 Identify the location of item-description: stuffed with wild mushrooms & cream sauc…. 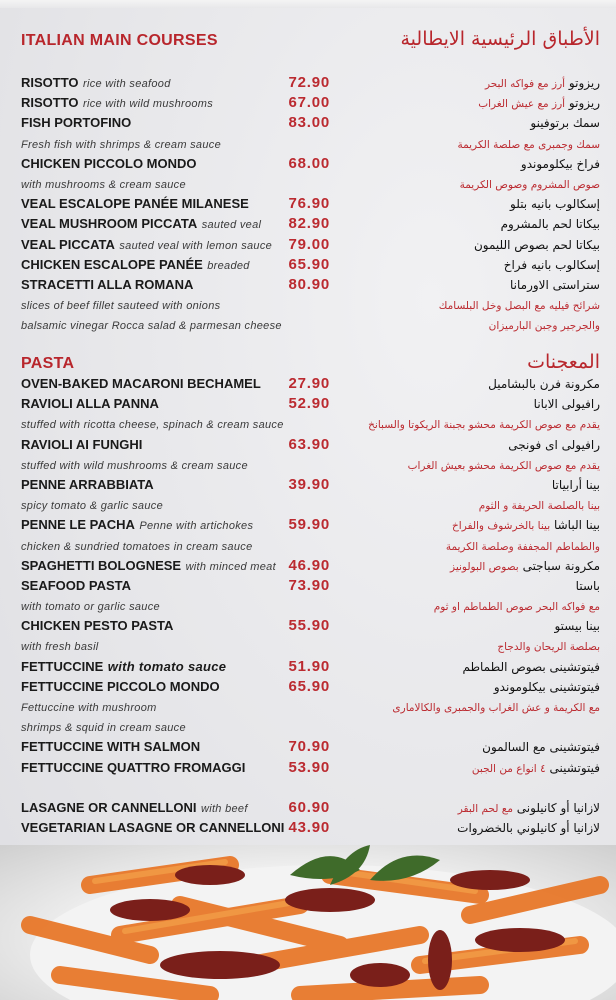
(134, 465).